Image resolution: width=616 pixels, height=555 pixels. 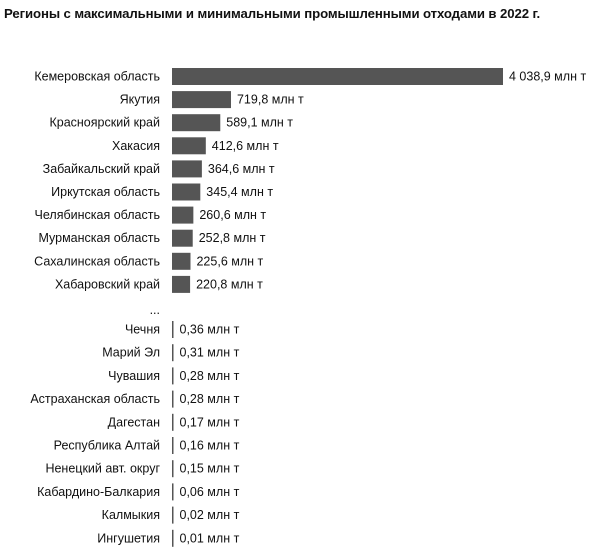 I want to click on bar-row-14: Астраханская область 0,28 млн т, so click(x=135, y=399).